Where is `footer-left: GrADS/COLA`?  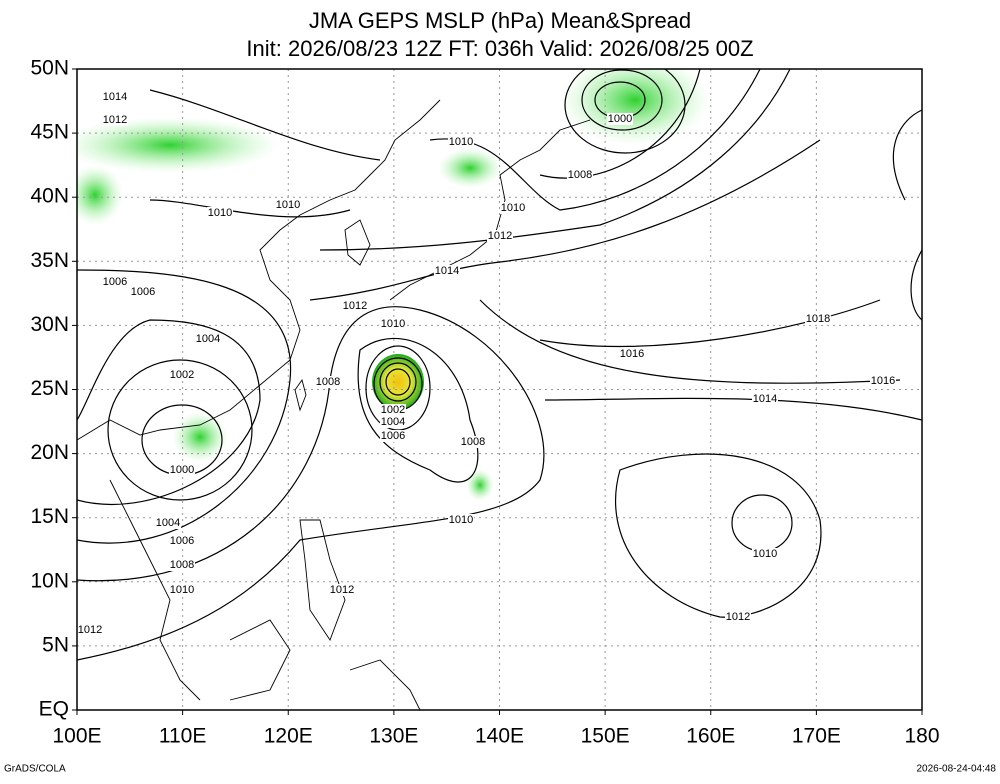
footer-left: GrADS/COLA is located at coordinates (35, 769).